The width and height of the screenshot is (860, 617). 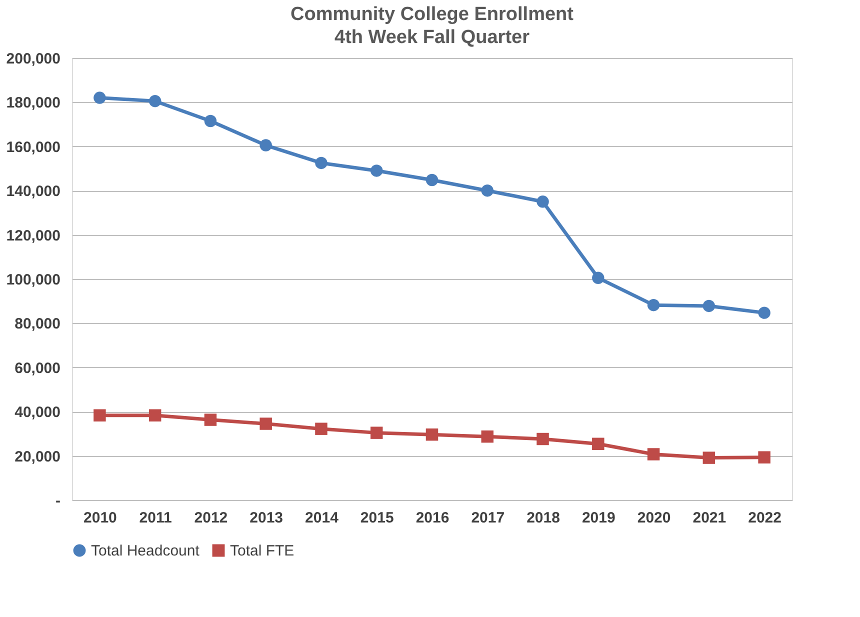 I want to click on x-tick-label: 2021, so click(x=709, y=518).